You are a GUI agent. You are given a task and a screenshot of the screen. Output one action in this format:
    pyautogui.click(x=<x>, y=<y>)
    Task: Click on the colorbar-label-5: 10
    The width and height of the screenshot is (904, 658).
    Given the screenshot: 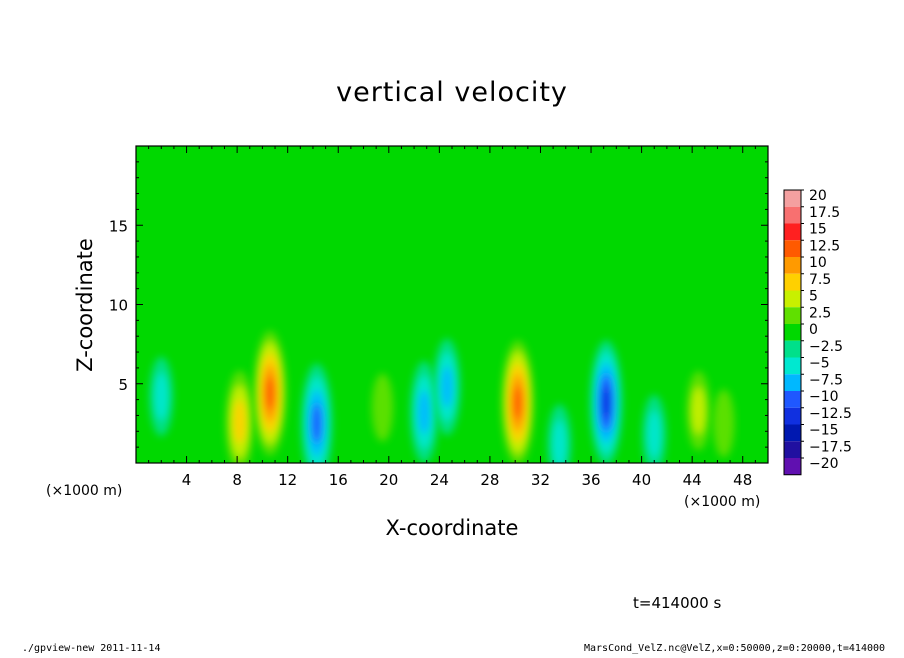 What is the action you would take?
    pyautogui.click(x=818, y=263)
    